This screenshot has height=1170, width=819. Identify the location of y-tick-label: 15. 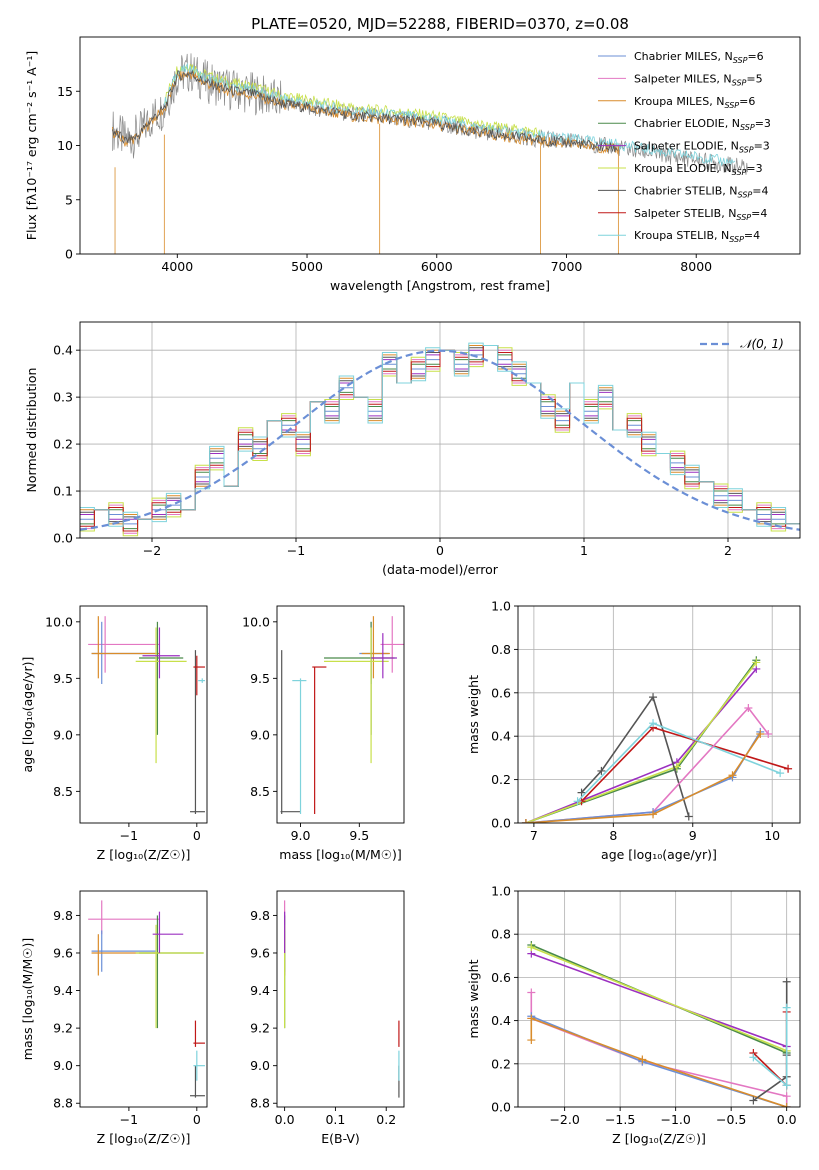
(65, 91).